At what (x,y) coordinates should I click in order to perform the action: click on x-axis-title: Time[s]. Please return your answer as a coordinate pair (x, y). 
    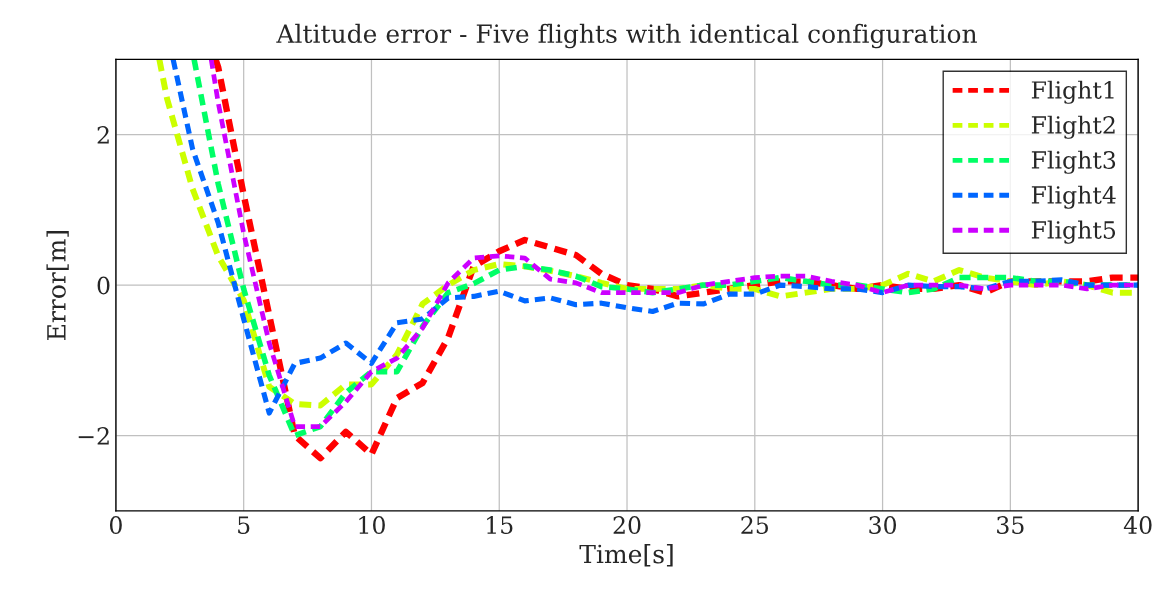
    Looking at the image, I should click on (626, 555).